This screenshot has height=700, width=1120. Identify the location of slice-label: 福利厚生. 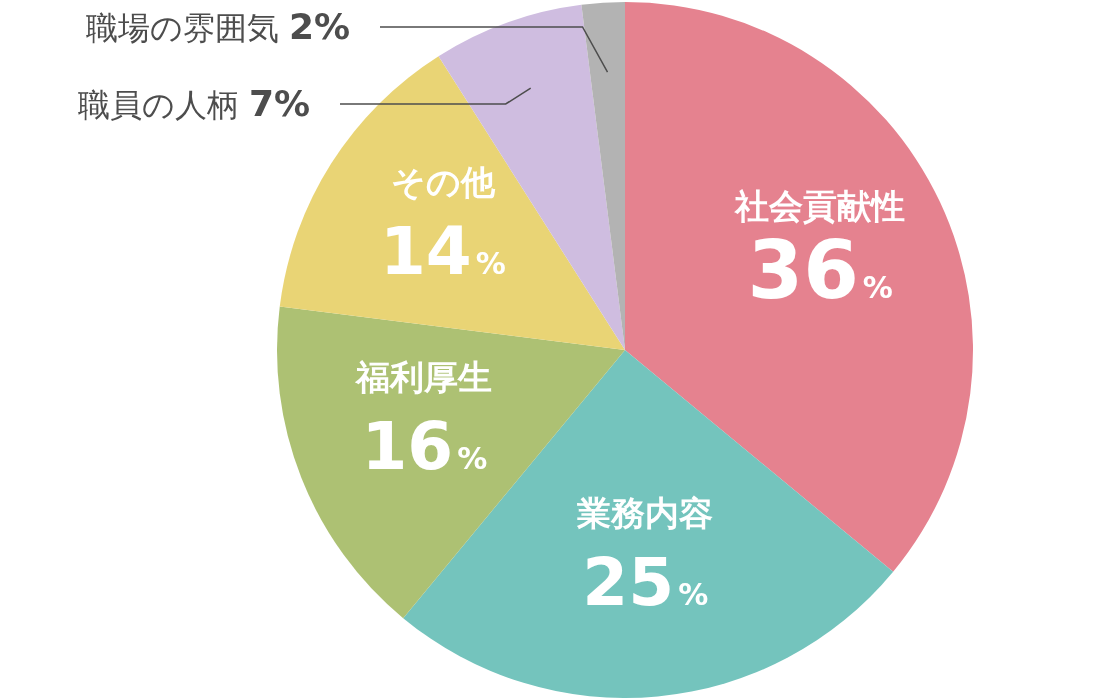
(423, 377).